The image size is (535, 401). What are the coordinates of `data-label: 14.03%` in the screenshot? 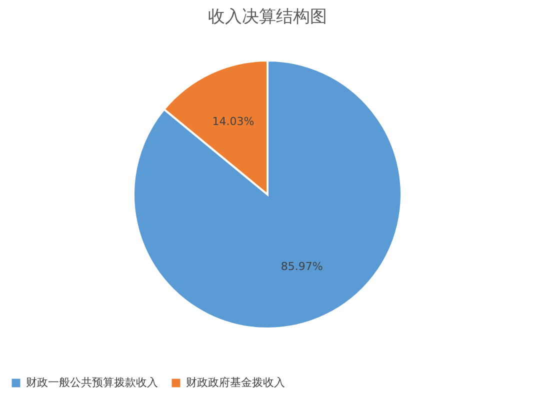 It's located at (233, 121).